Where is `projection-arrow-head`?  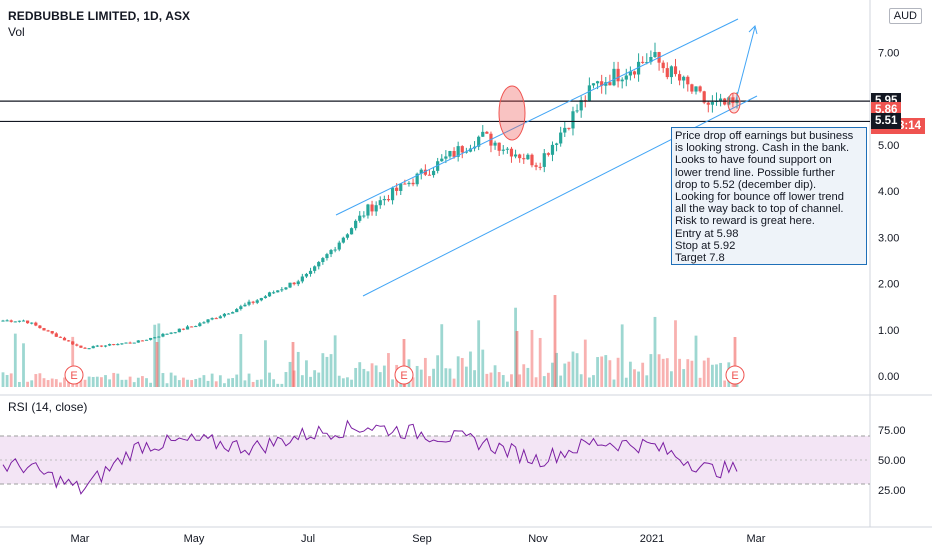 projection-arrow-head is located at coordinates (753, 30).